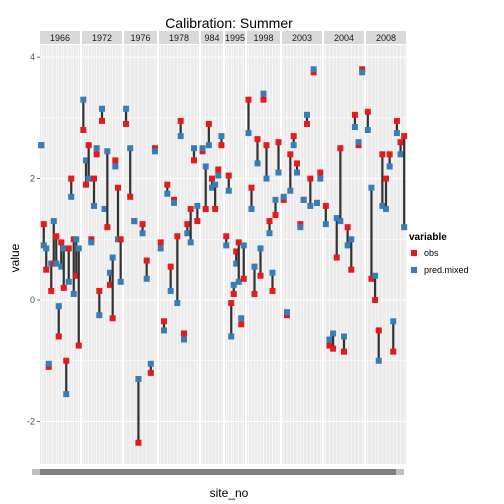 The height and width of the screenshot is (504, 504). I want to click on facet-strip-label: 1976, so click(140, 38).